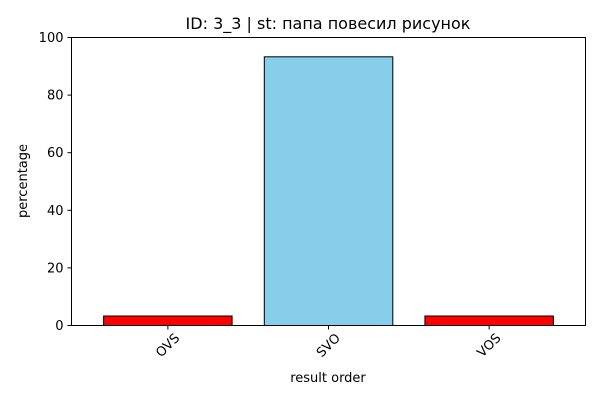 The image size is (600, 404). I want to click on y-tick-label: 60, so click(55, 153).